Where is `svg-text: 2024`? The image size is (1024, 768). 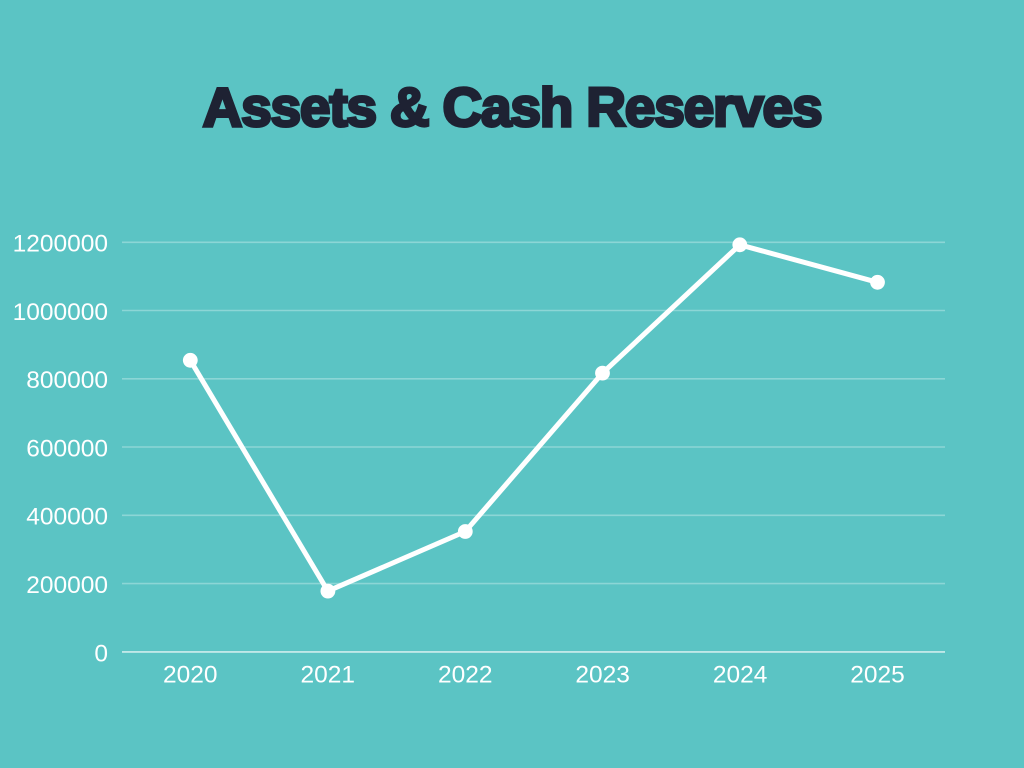 svg-text: 2024 is located at coordinates (740, 674).